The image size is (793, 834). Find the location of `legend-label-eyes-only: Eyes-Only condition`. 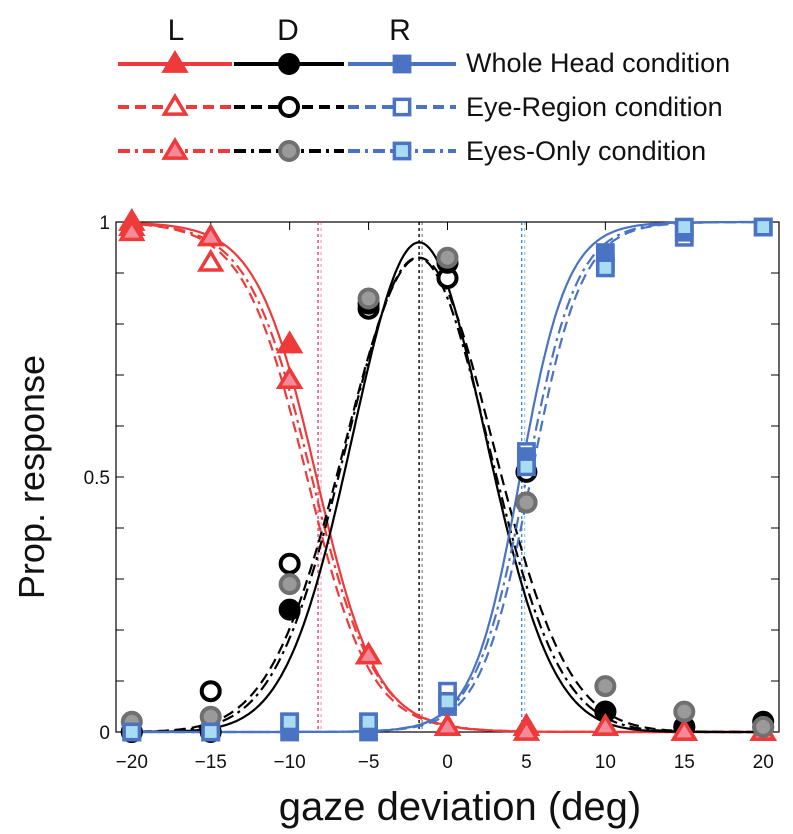

legend-label-eyes-only: Eyes-Only condition is located at coordinates (586, 151).